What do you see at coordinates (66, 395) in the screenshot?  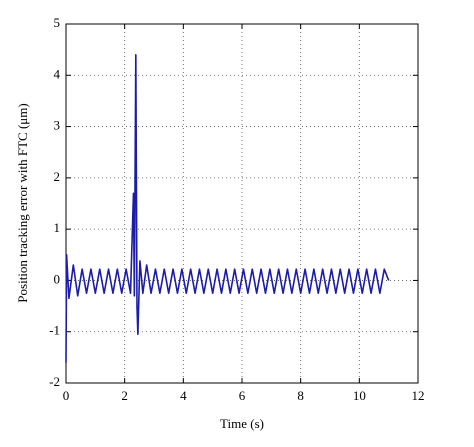 I see `x-tick-label: 0` at bounding box center [66, 395].